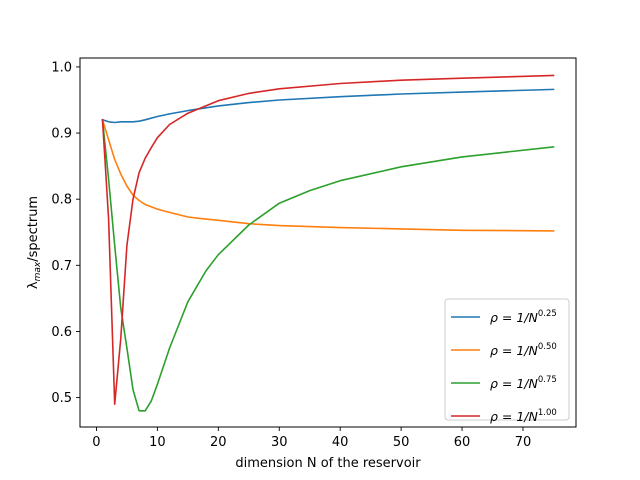 The width and height of the screenshot is (640, 480). What do you see at coordinates (61, 398) in the screenshot?
I see `y-tick-label: 0.5` at bounding box center [61, 398].